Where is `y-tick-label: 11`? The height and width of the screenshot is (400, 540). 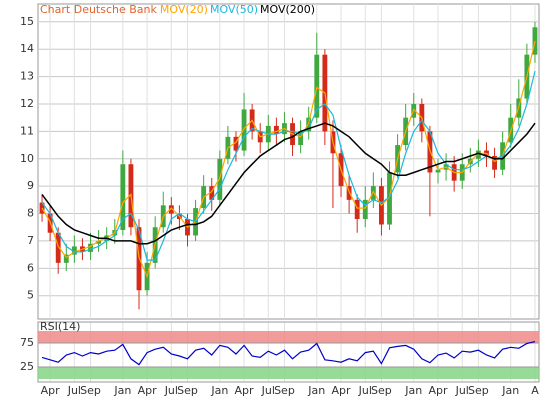
y-tick-label: 11 is located at coordinates (27, 130).